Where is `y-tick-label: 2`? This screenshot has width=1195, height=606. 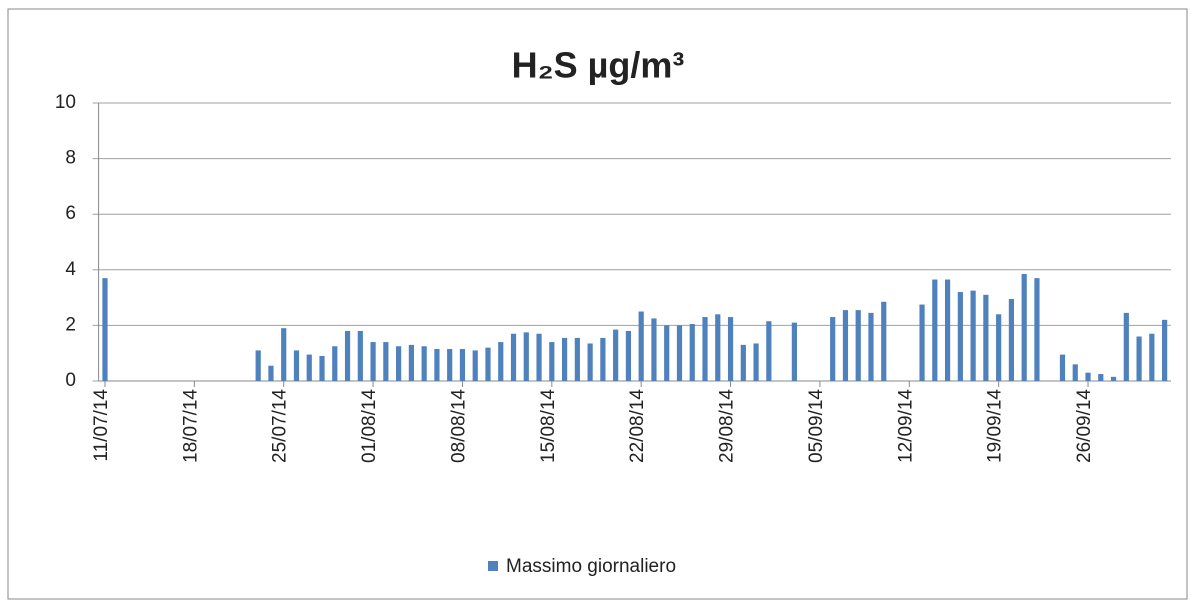 y-tick-label: 2 is located at coordinates (70, 324).